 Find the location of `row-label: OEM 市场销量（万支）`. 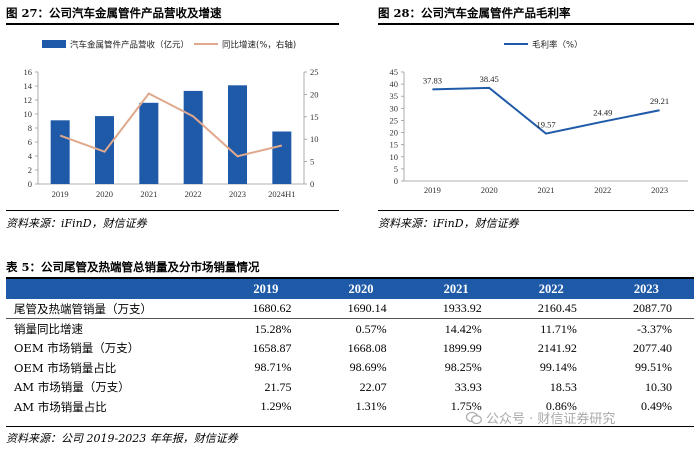

row-label: OEM 市场销量（万支） is located at coordinates (77, 348).